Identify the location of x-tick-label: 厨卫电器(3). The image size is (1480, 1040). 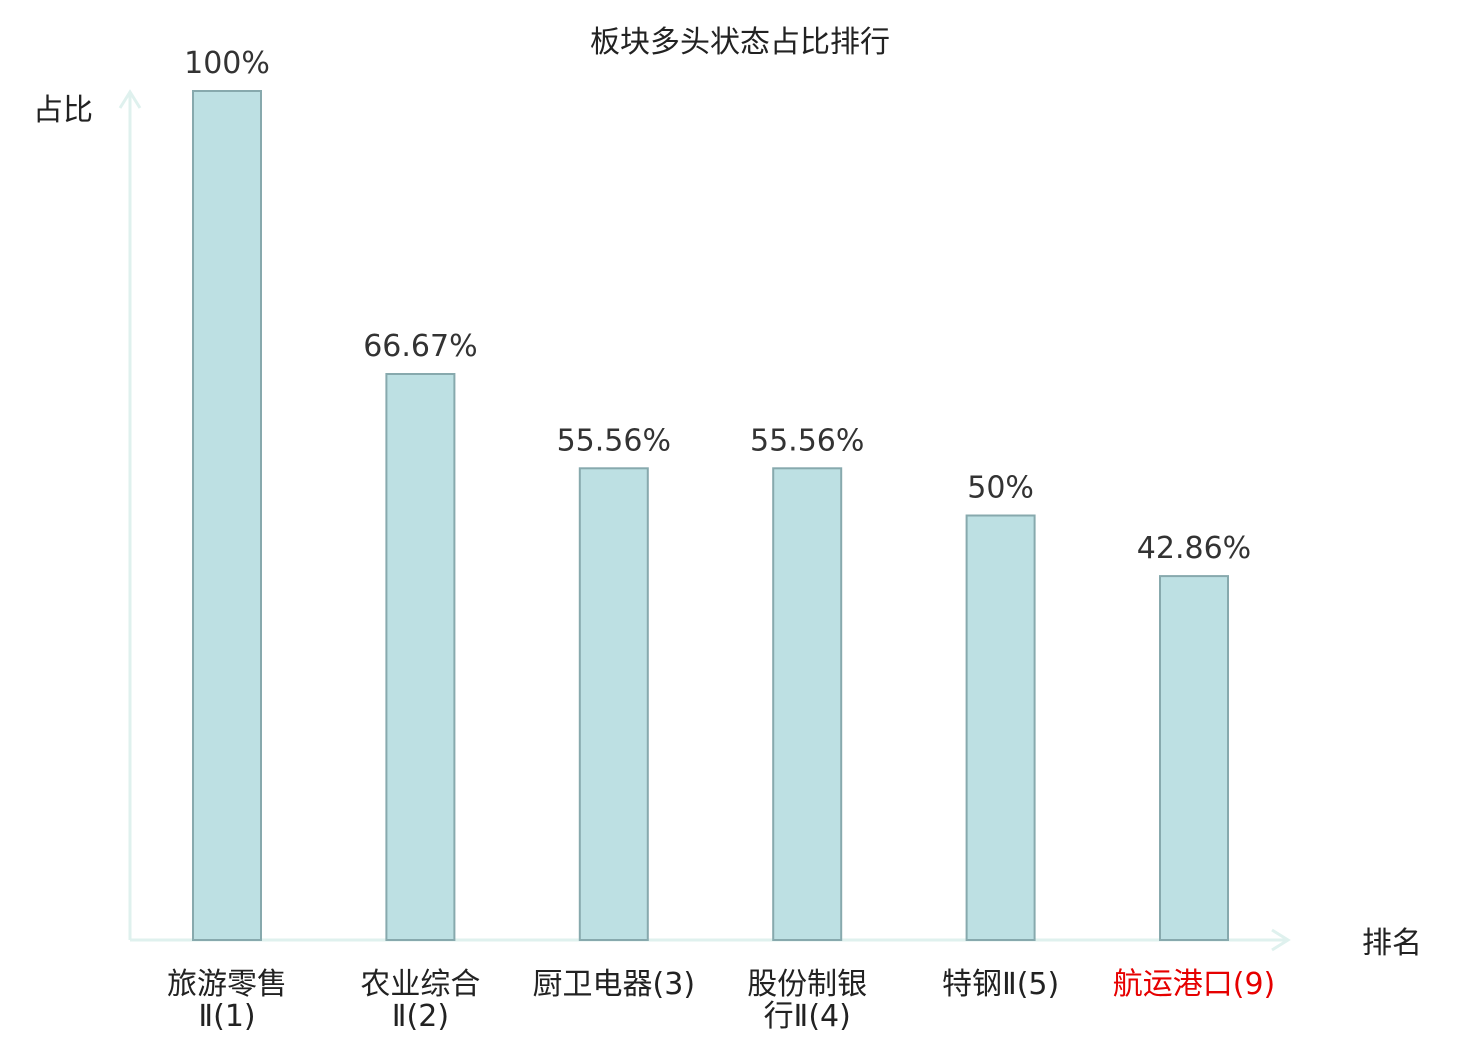
(614, 984).